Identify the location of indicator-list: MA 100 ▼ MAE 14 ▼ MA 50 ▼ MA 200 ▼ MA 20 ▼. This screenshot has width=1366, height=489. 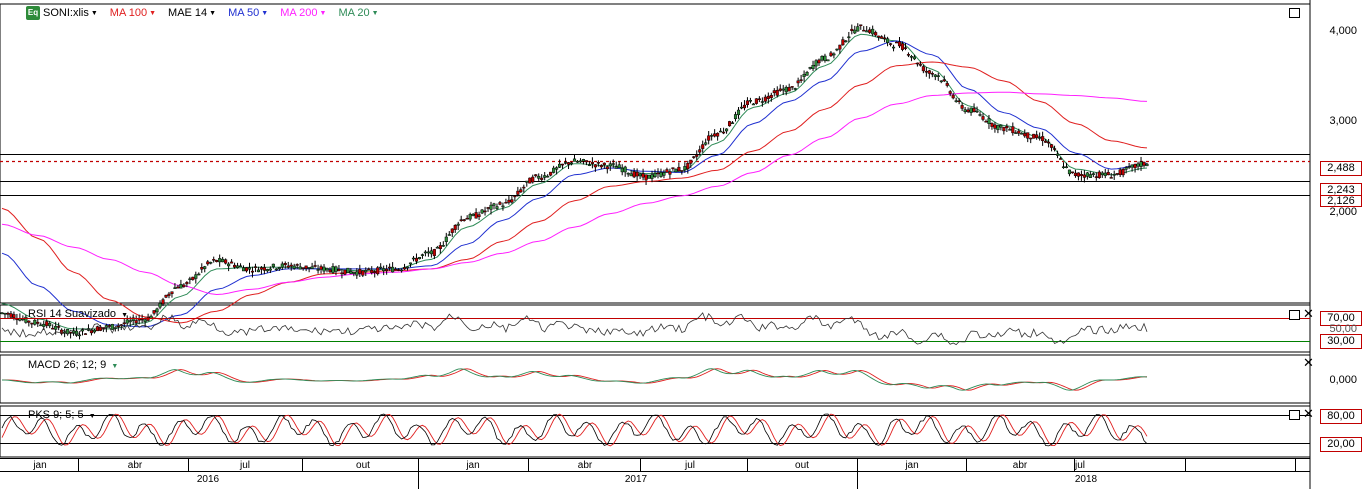
(250, 13).